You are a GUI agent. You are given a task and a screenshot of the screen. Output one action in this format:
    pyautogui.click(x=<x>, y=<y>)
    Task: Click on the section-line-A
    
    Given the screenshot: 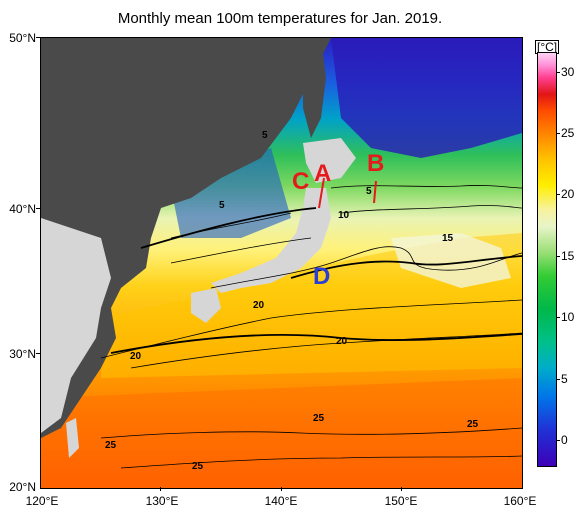 What is the action you would take?
    pyautogui.click(x=321, y=193)
    